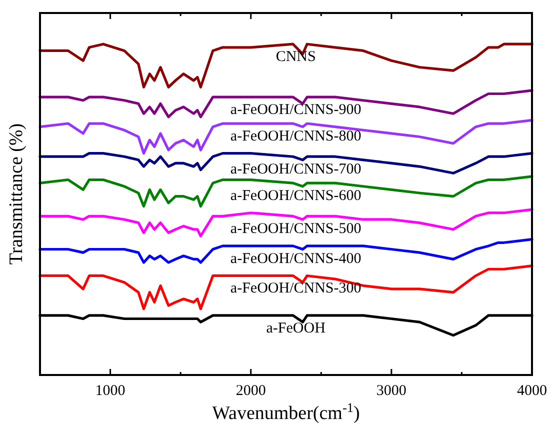  Describe the element at coordinates (296, 136) in the screenshot. I see `series-label: a-FeOOH/CNNS-800` at that location.